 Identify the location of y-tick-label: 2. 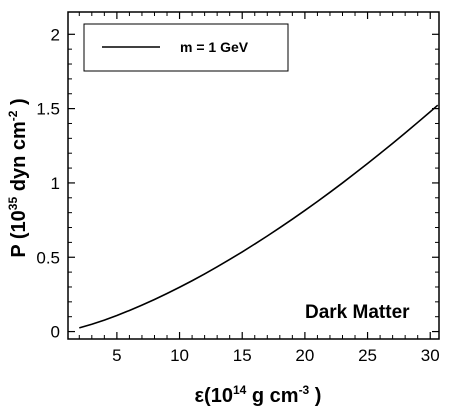
(55, 34).